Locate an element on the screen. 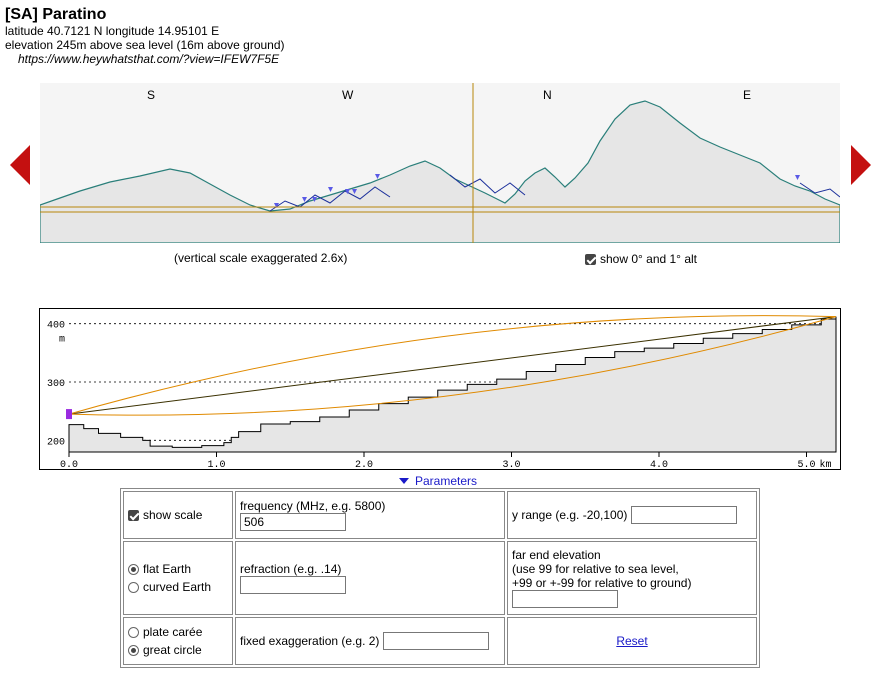 This screenshot has height=689, width=881. panorama-peak-markers is located at coordinates (537, 191).